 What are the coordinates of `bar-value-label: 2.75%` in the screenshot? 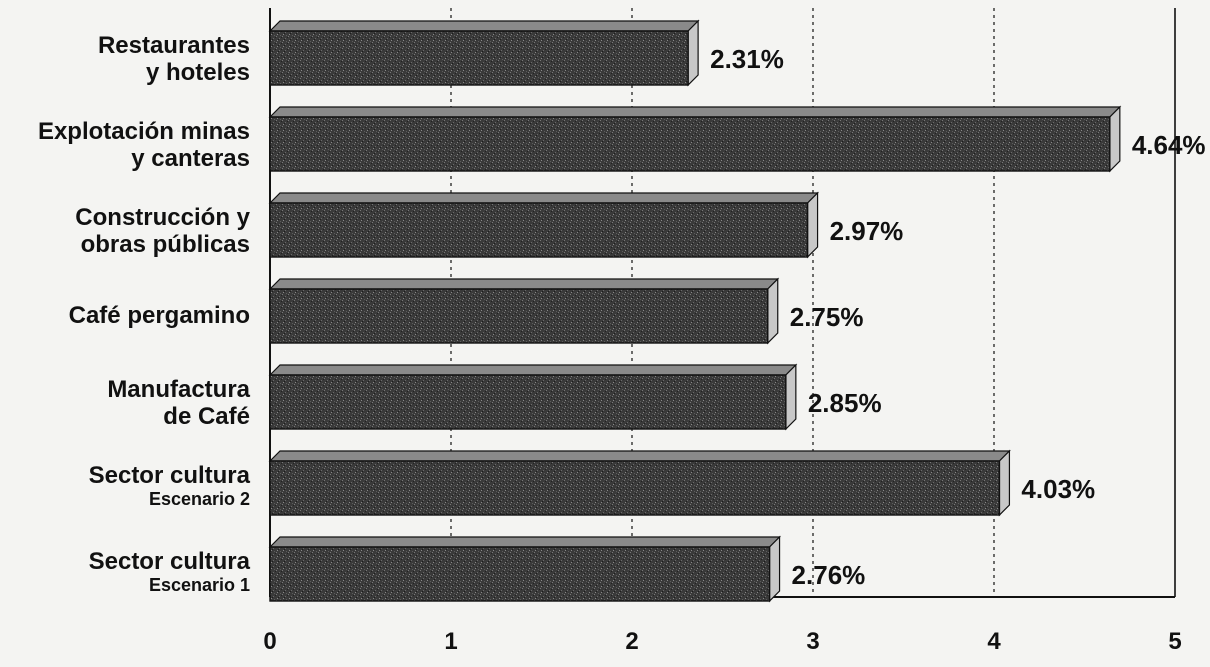 It's located at (827, 317).